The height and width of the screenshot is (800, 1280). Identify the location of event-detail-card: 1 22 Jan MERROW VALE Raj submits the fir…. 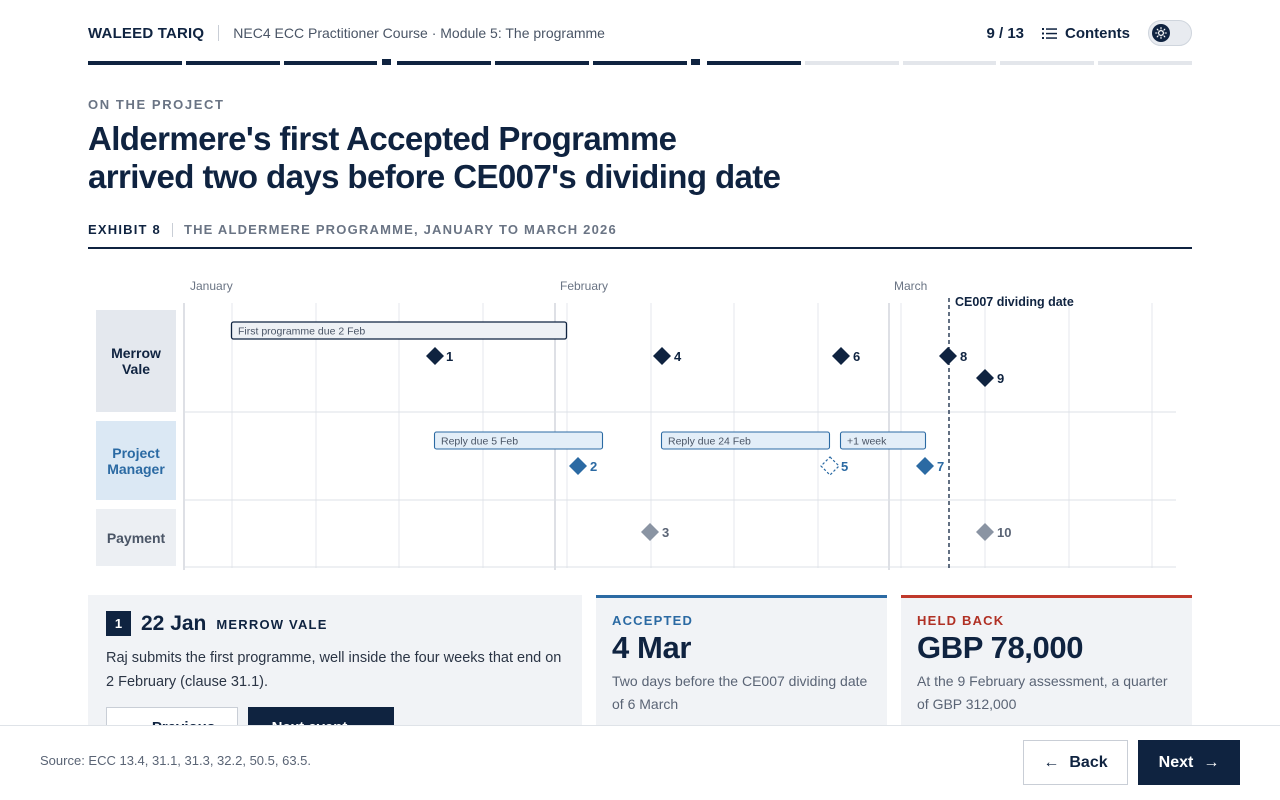
(335, 671).